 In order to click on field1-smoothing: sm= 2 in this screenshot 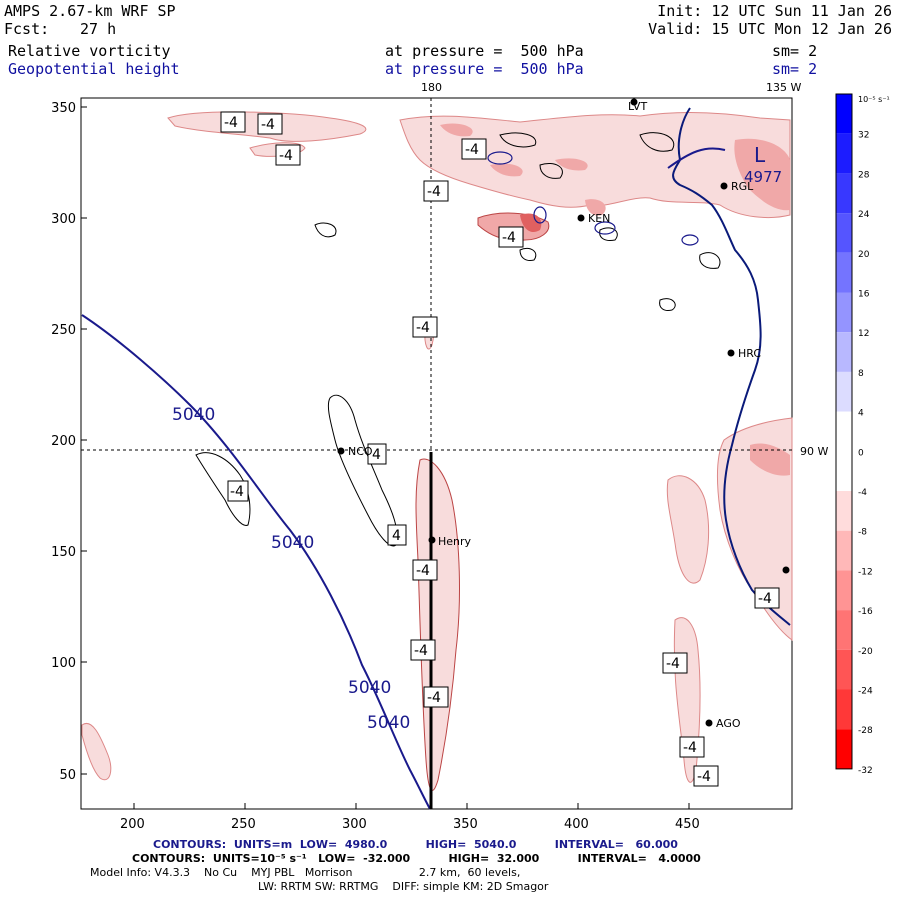, I will do `click(795, 51)`.